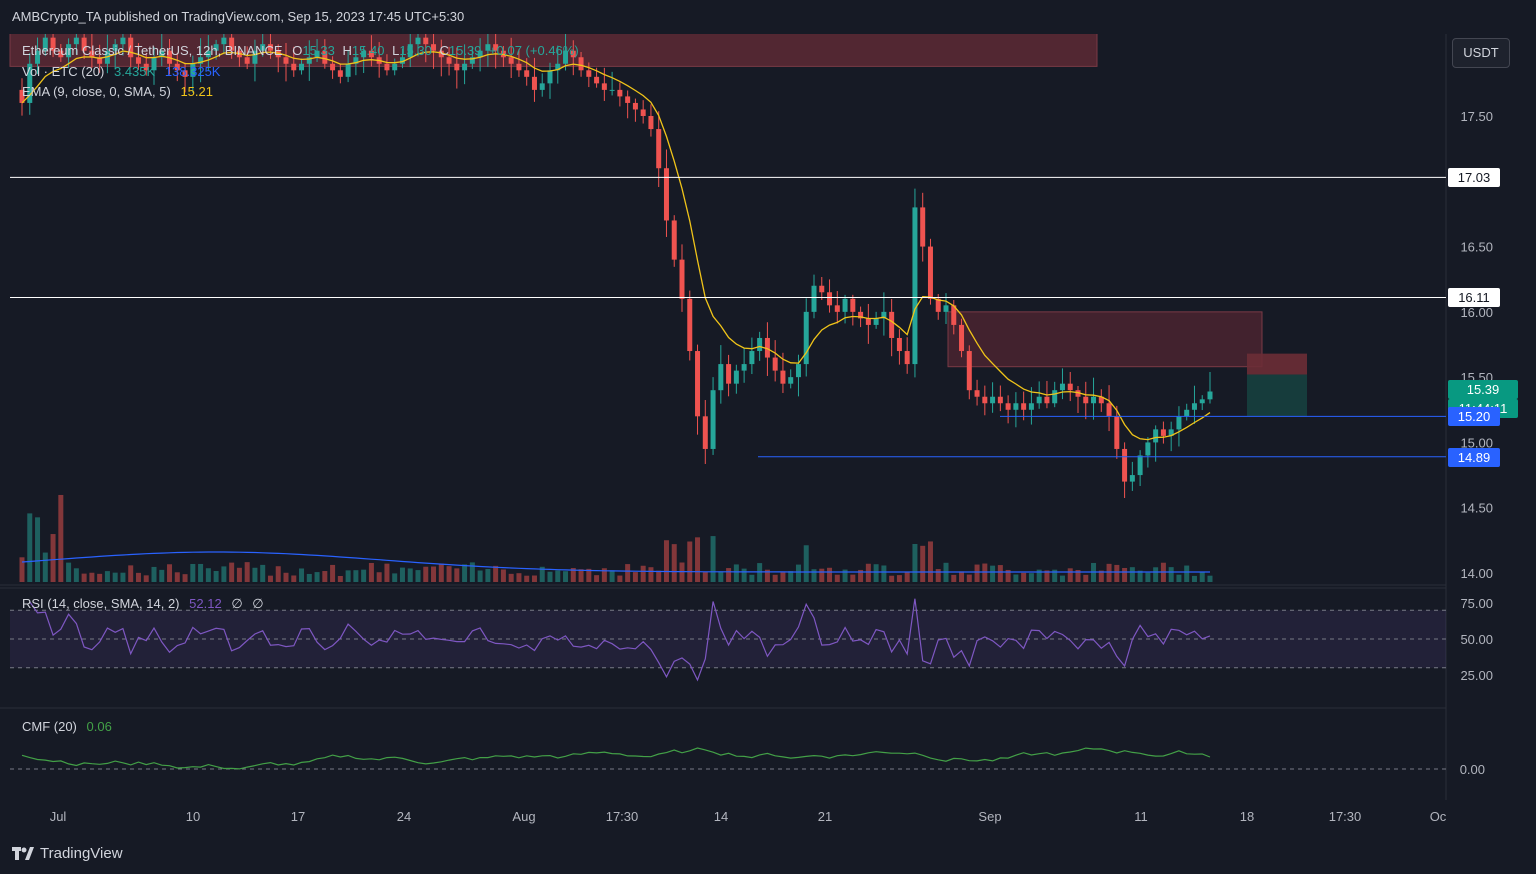 Image resolution: width=1536 pixels, height=874 pixels. Describe the element at coordinates (1481, 53) in the screenshot. I see `currency-button: USDT` at that location.